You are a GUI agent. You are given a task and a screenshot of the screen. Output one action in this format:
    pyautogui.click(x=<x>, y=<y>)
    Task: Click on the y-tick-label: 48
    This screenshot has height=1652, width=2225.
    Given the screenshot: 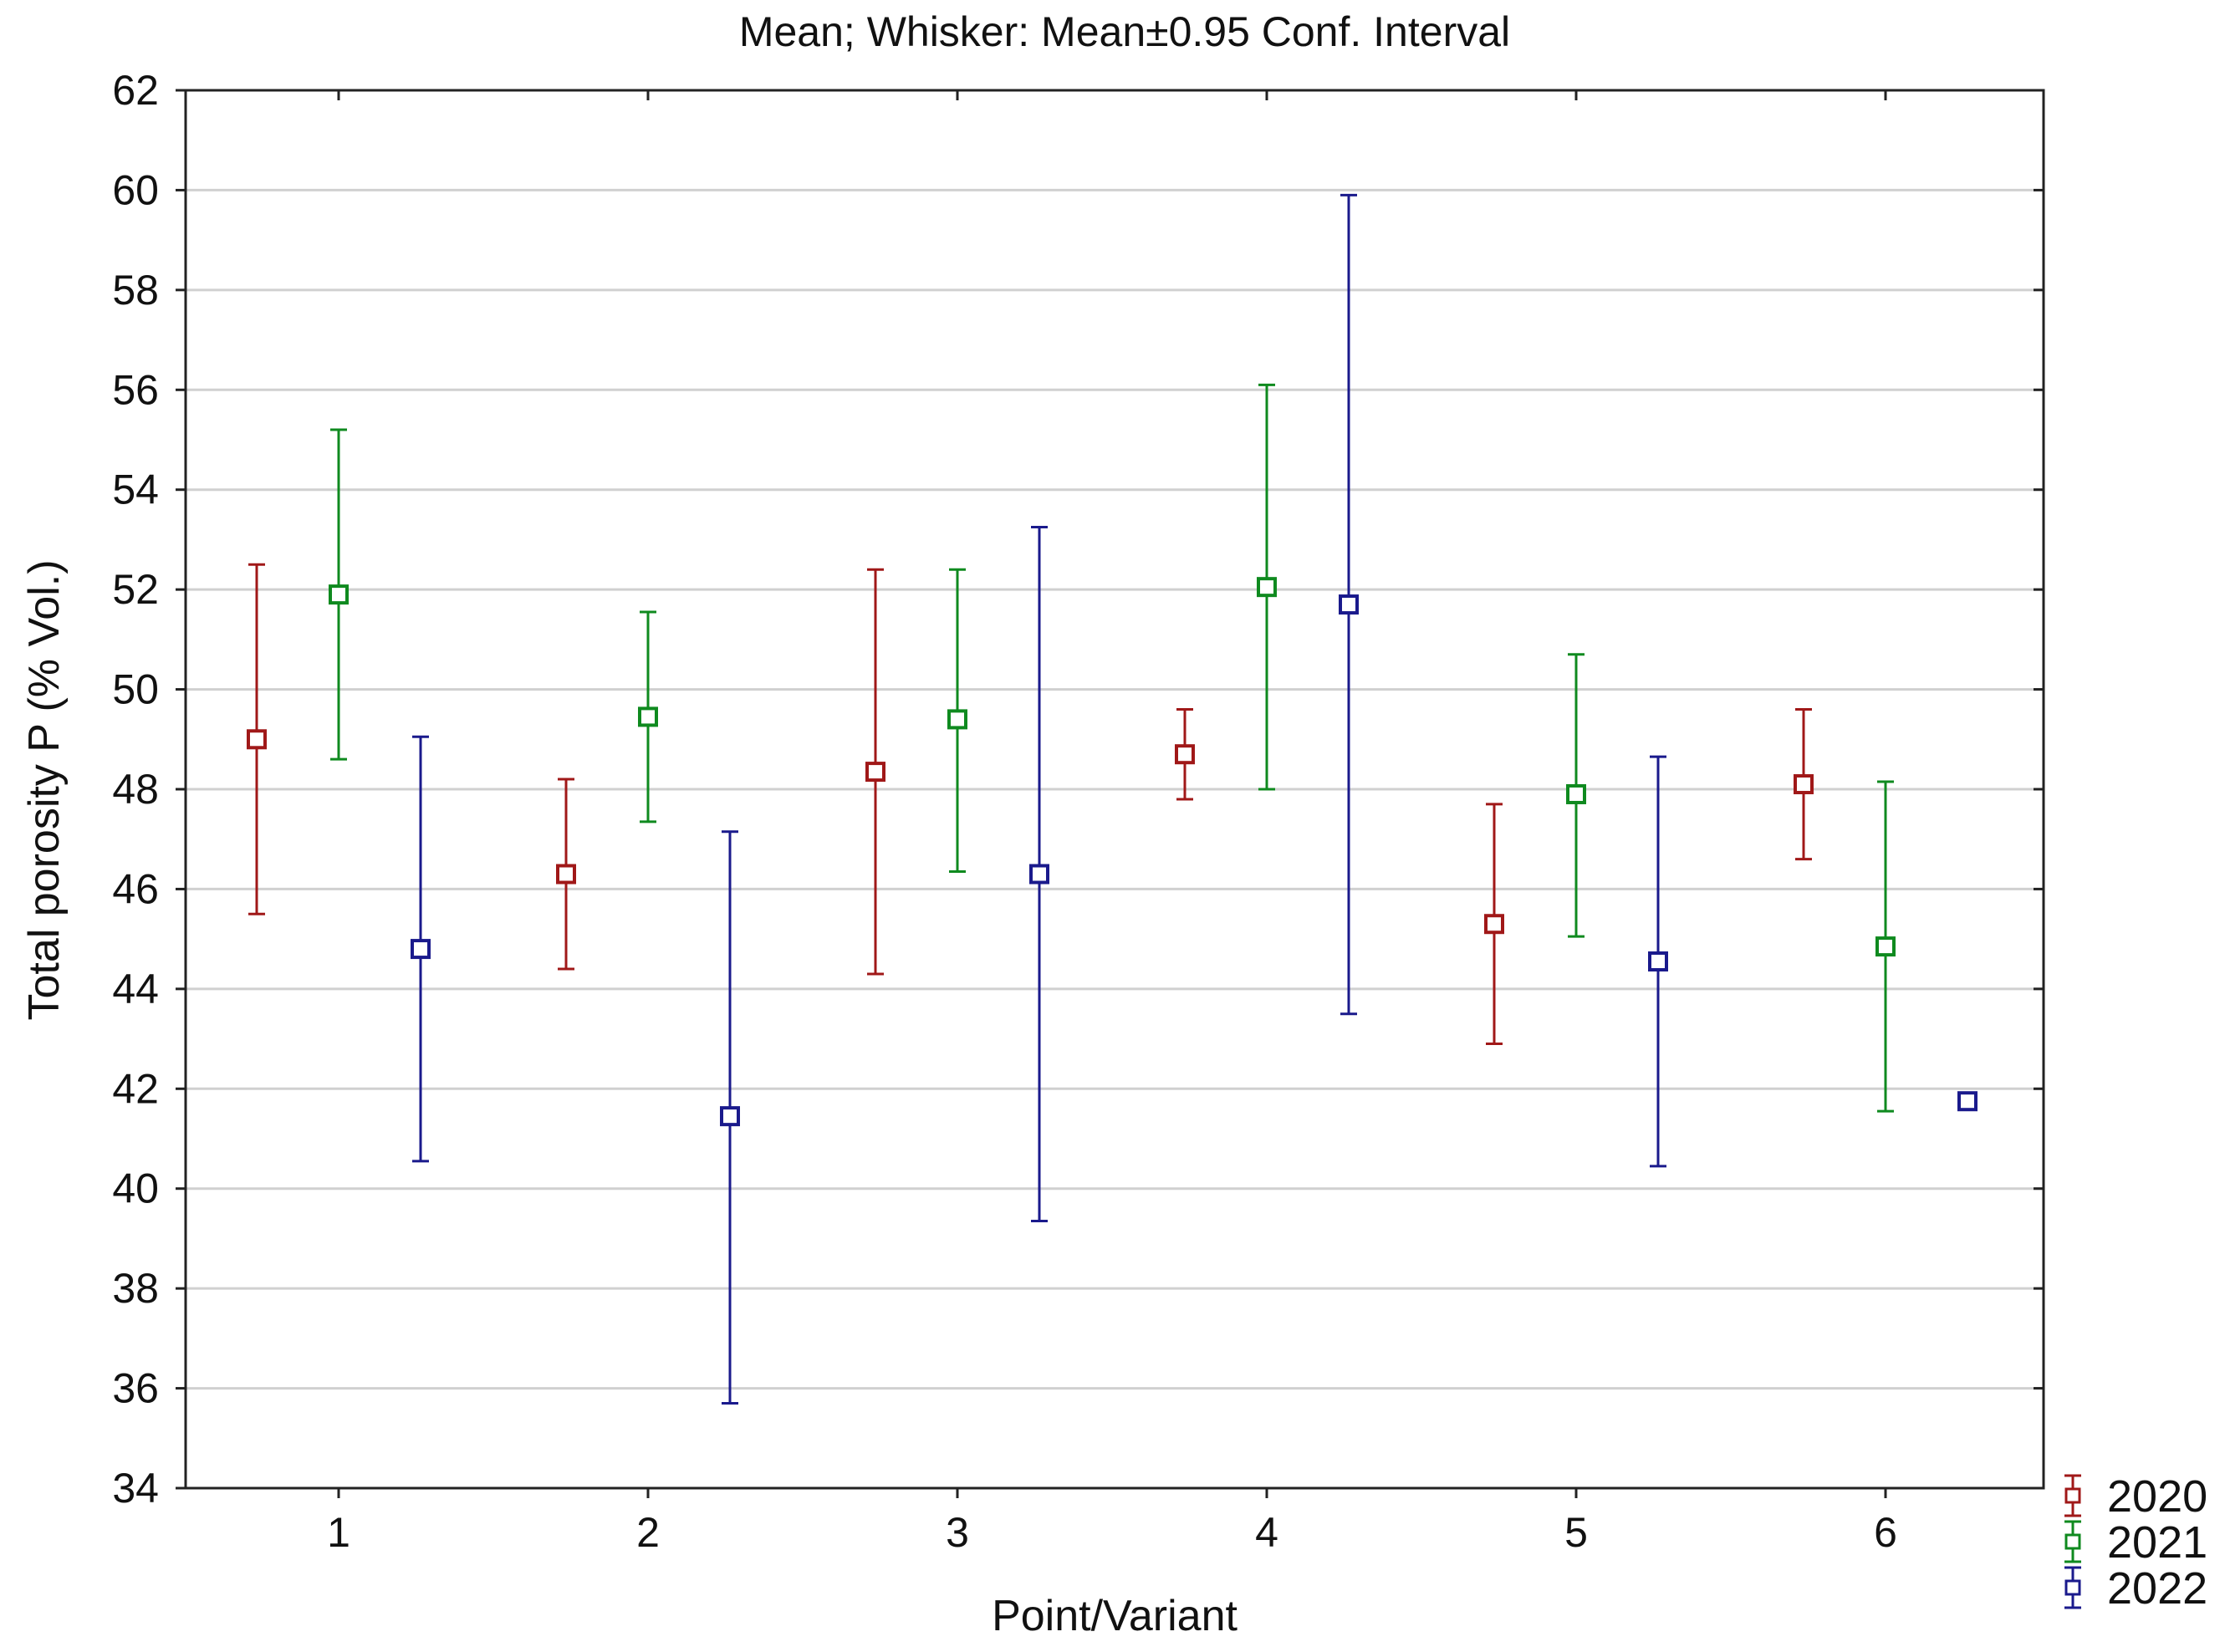 What is the action you would take?
    pyautogui.click(x=136, y=789)
    